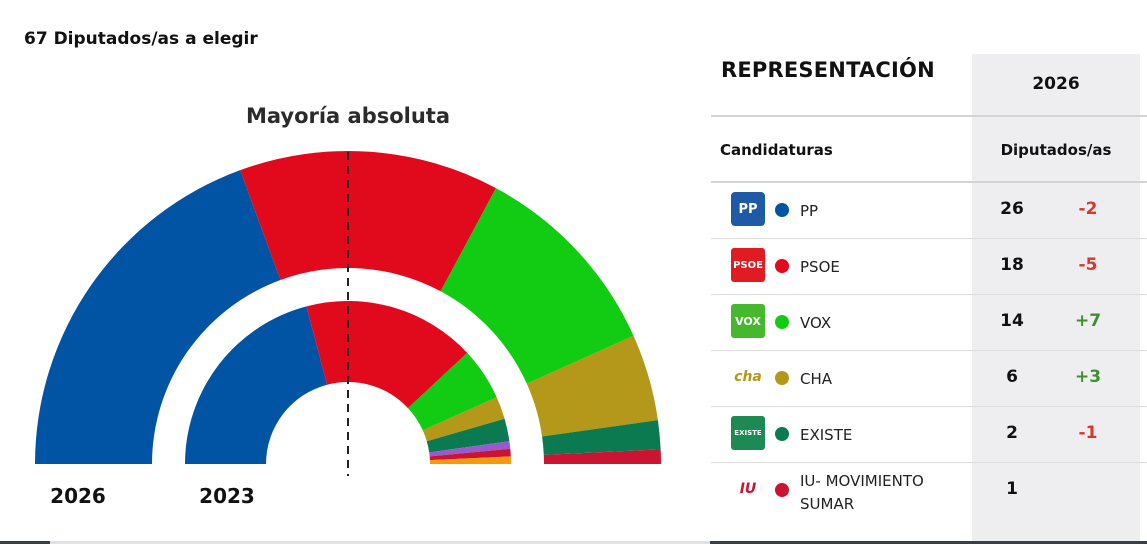 Image resolution: width=1147 pixels, height=544 pixels. Describe the element at coordinates (929, 434) in the screenshot. I see `party-row: EXISTE EXISTE 2 -1` at that location.